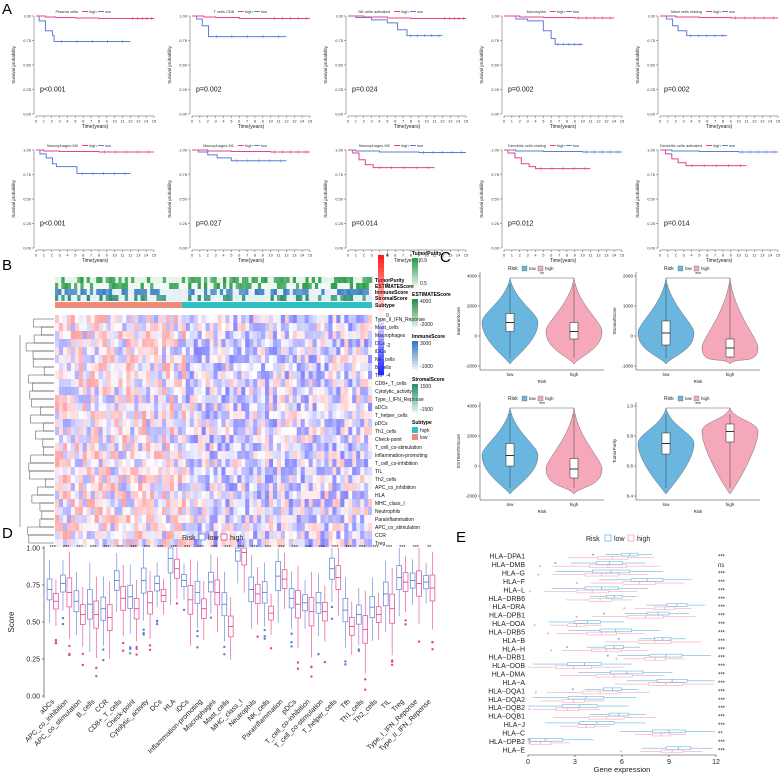 This screenshot has width=784, height=774. Describe the element at coordinates (614, 450) in the screenshot. I see `y-axis-label: TumorPurity` at that location.